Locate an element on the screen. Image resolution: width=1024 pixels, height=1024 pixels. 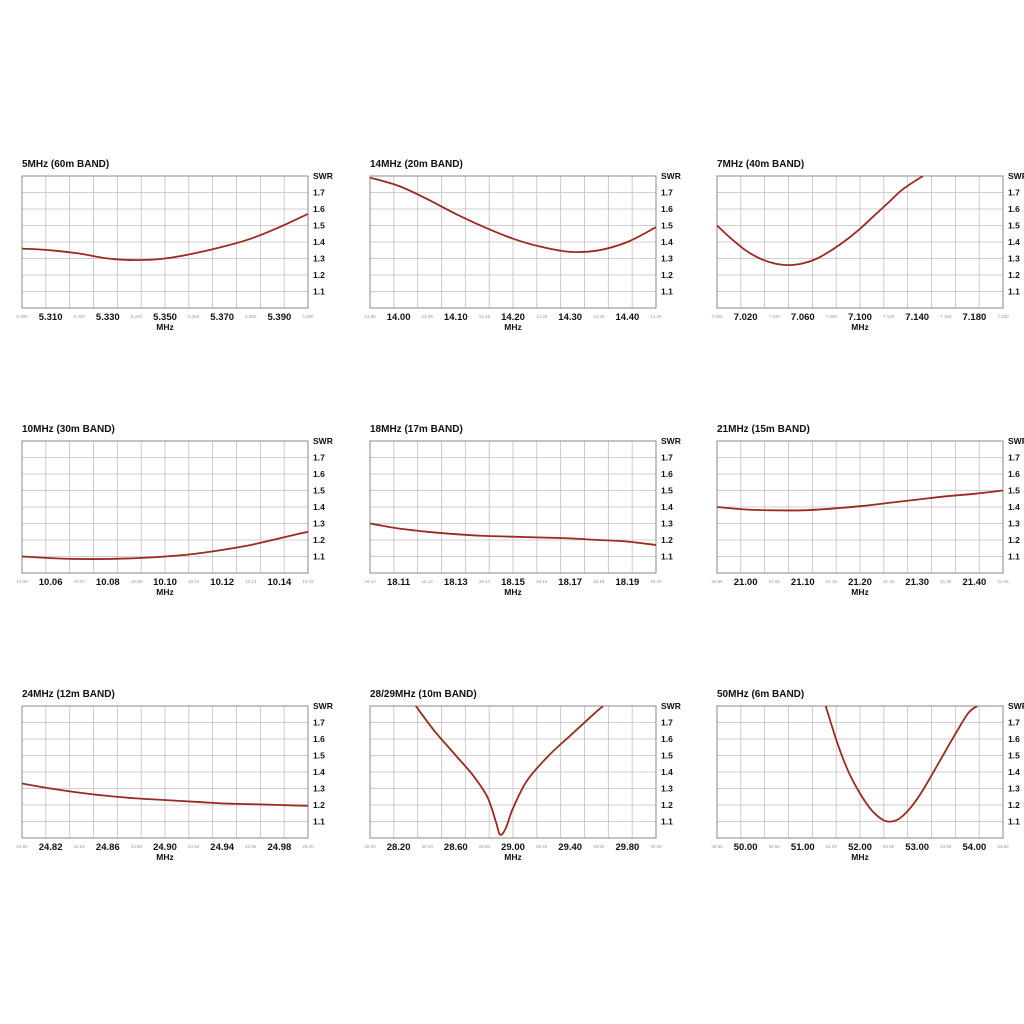
x-minor-tick-label: 20.95 is located at coordinates (717, 581).